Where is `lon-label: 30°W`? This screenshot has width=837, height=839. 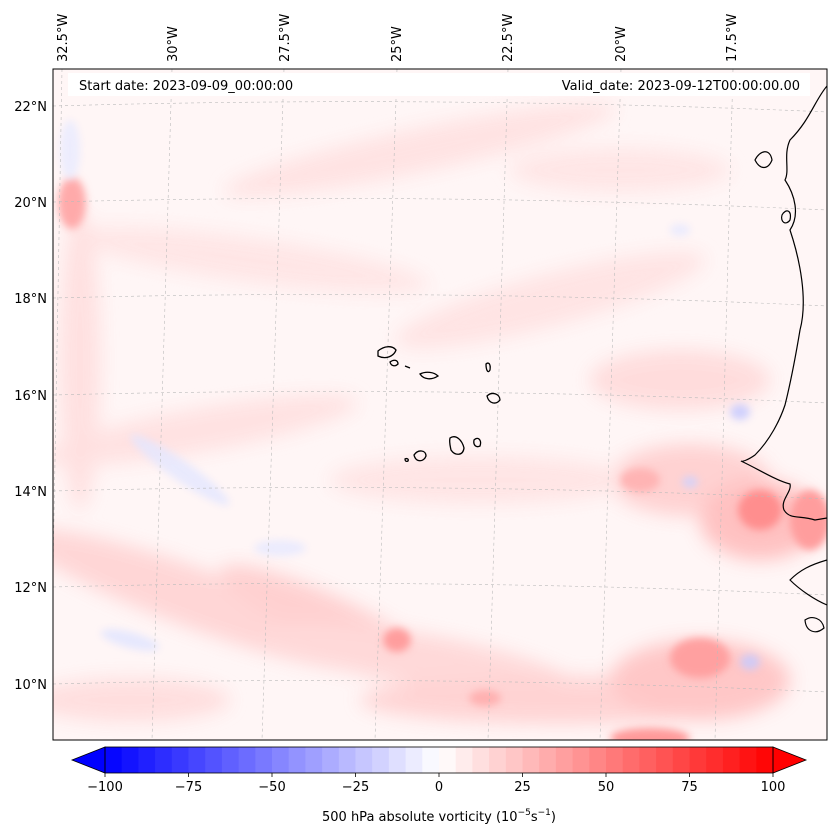 lon-label: 30°W is located at coordinates (173, 44).